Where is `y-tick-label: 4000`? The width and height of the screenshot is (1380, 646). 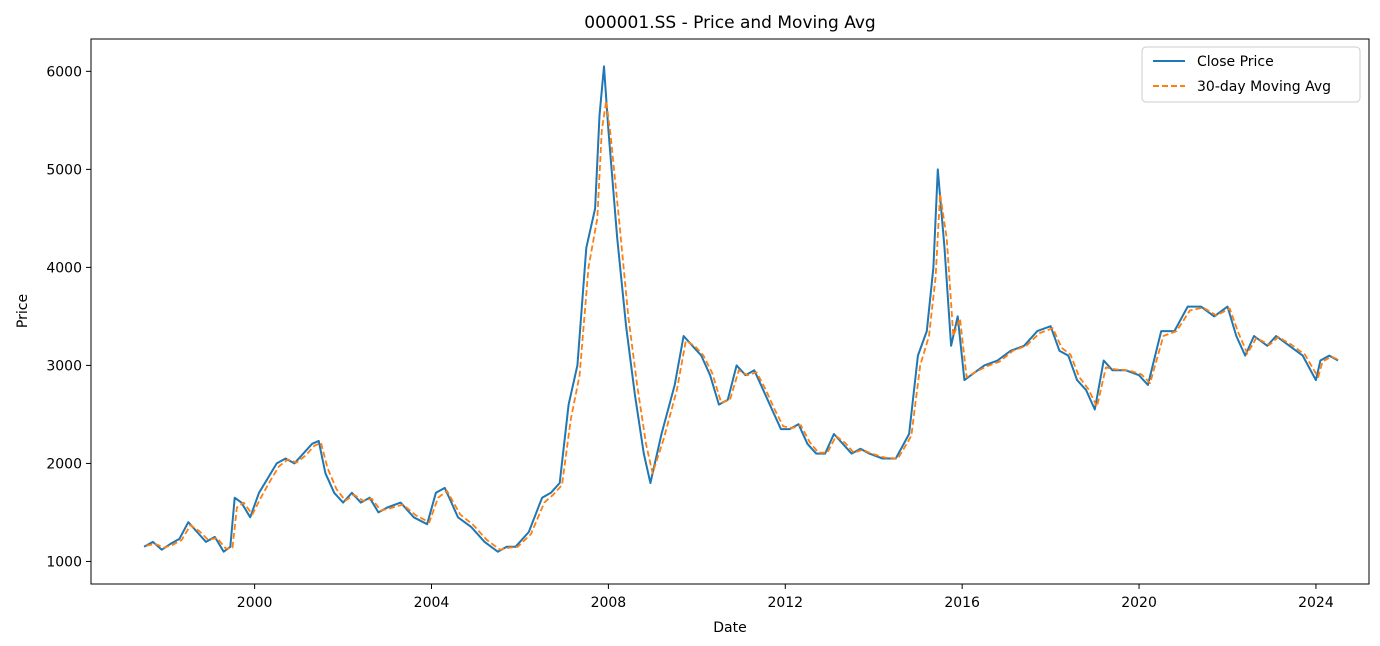
y-tick-label: 4000 is located at coordinates (64, 268).